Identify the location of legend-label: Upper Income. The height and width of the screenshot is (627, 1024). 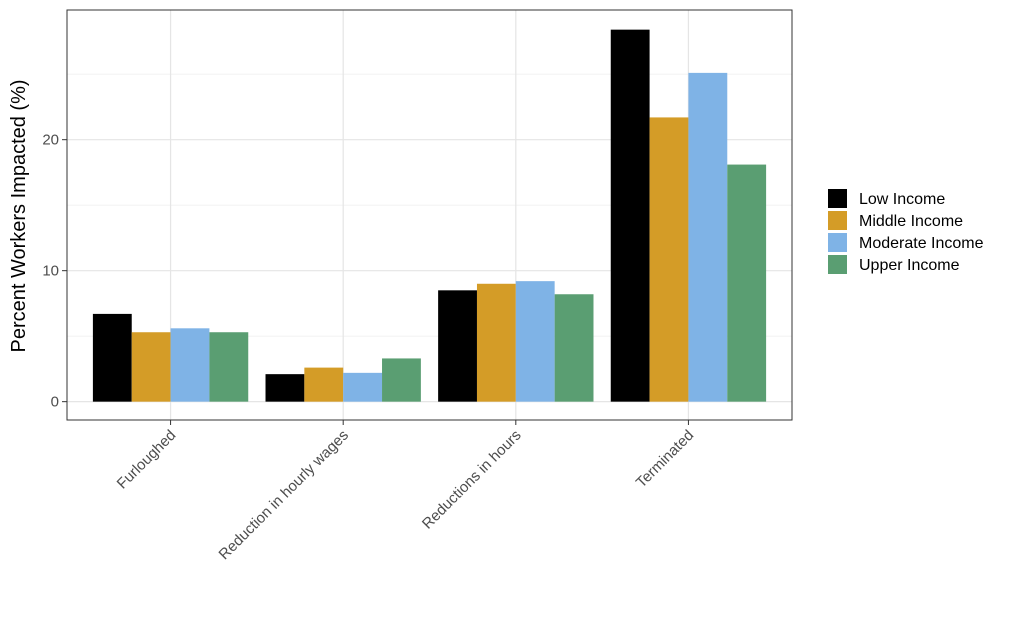
(909, 265).